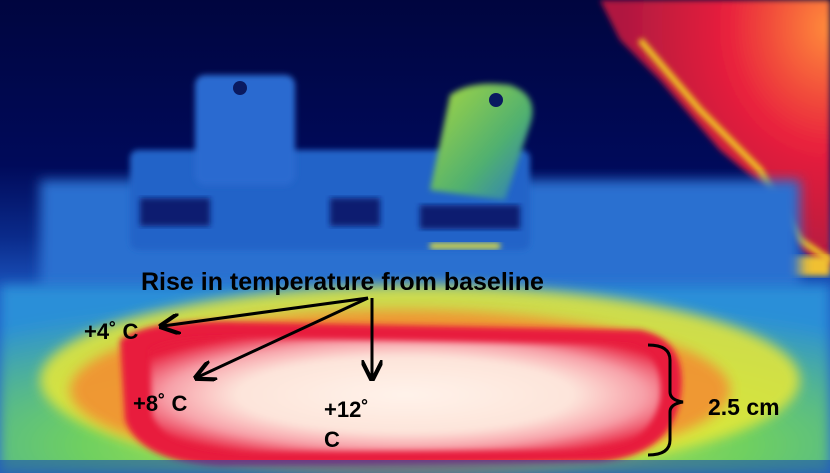  Describe the element at coordinates (346, 409) in the screenshot. I see `label-plus-12c: +12˚` at that location.